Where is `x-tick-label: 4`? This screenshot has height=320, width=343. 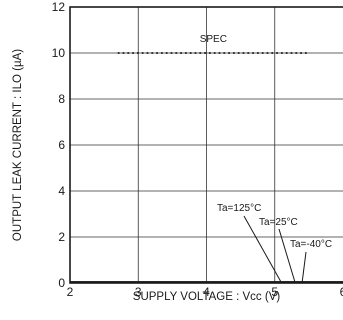 x-tick-label: 4 is located at coordinates (206, 292).